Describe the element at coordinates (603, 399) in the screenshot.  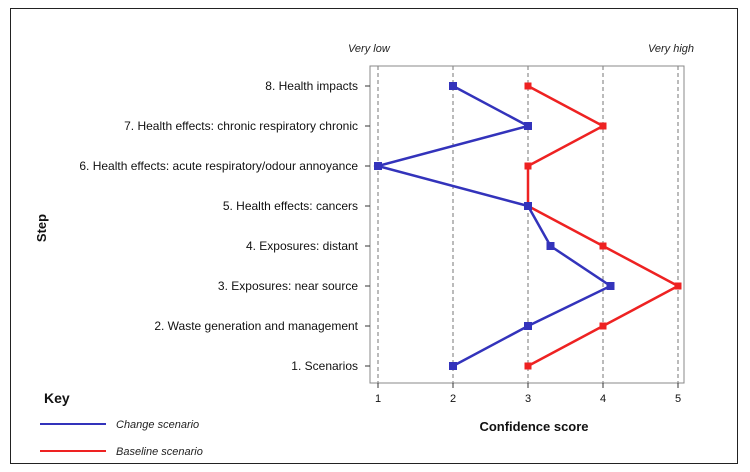
I see `x-tick-label-4: 4` at that location.